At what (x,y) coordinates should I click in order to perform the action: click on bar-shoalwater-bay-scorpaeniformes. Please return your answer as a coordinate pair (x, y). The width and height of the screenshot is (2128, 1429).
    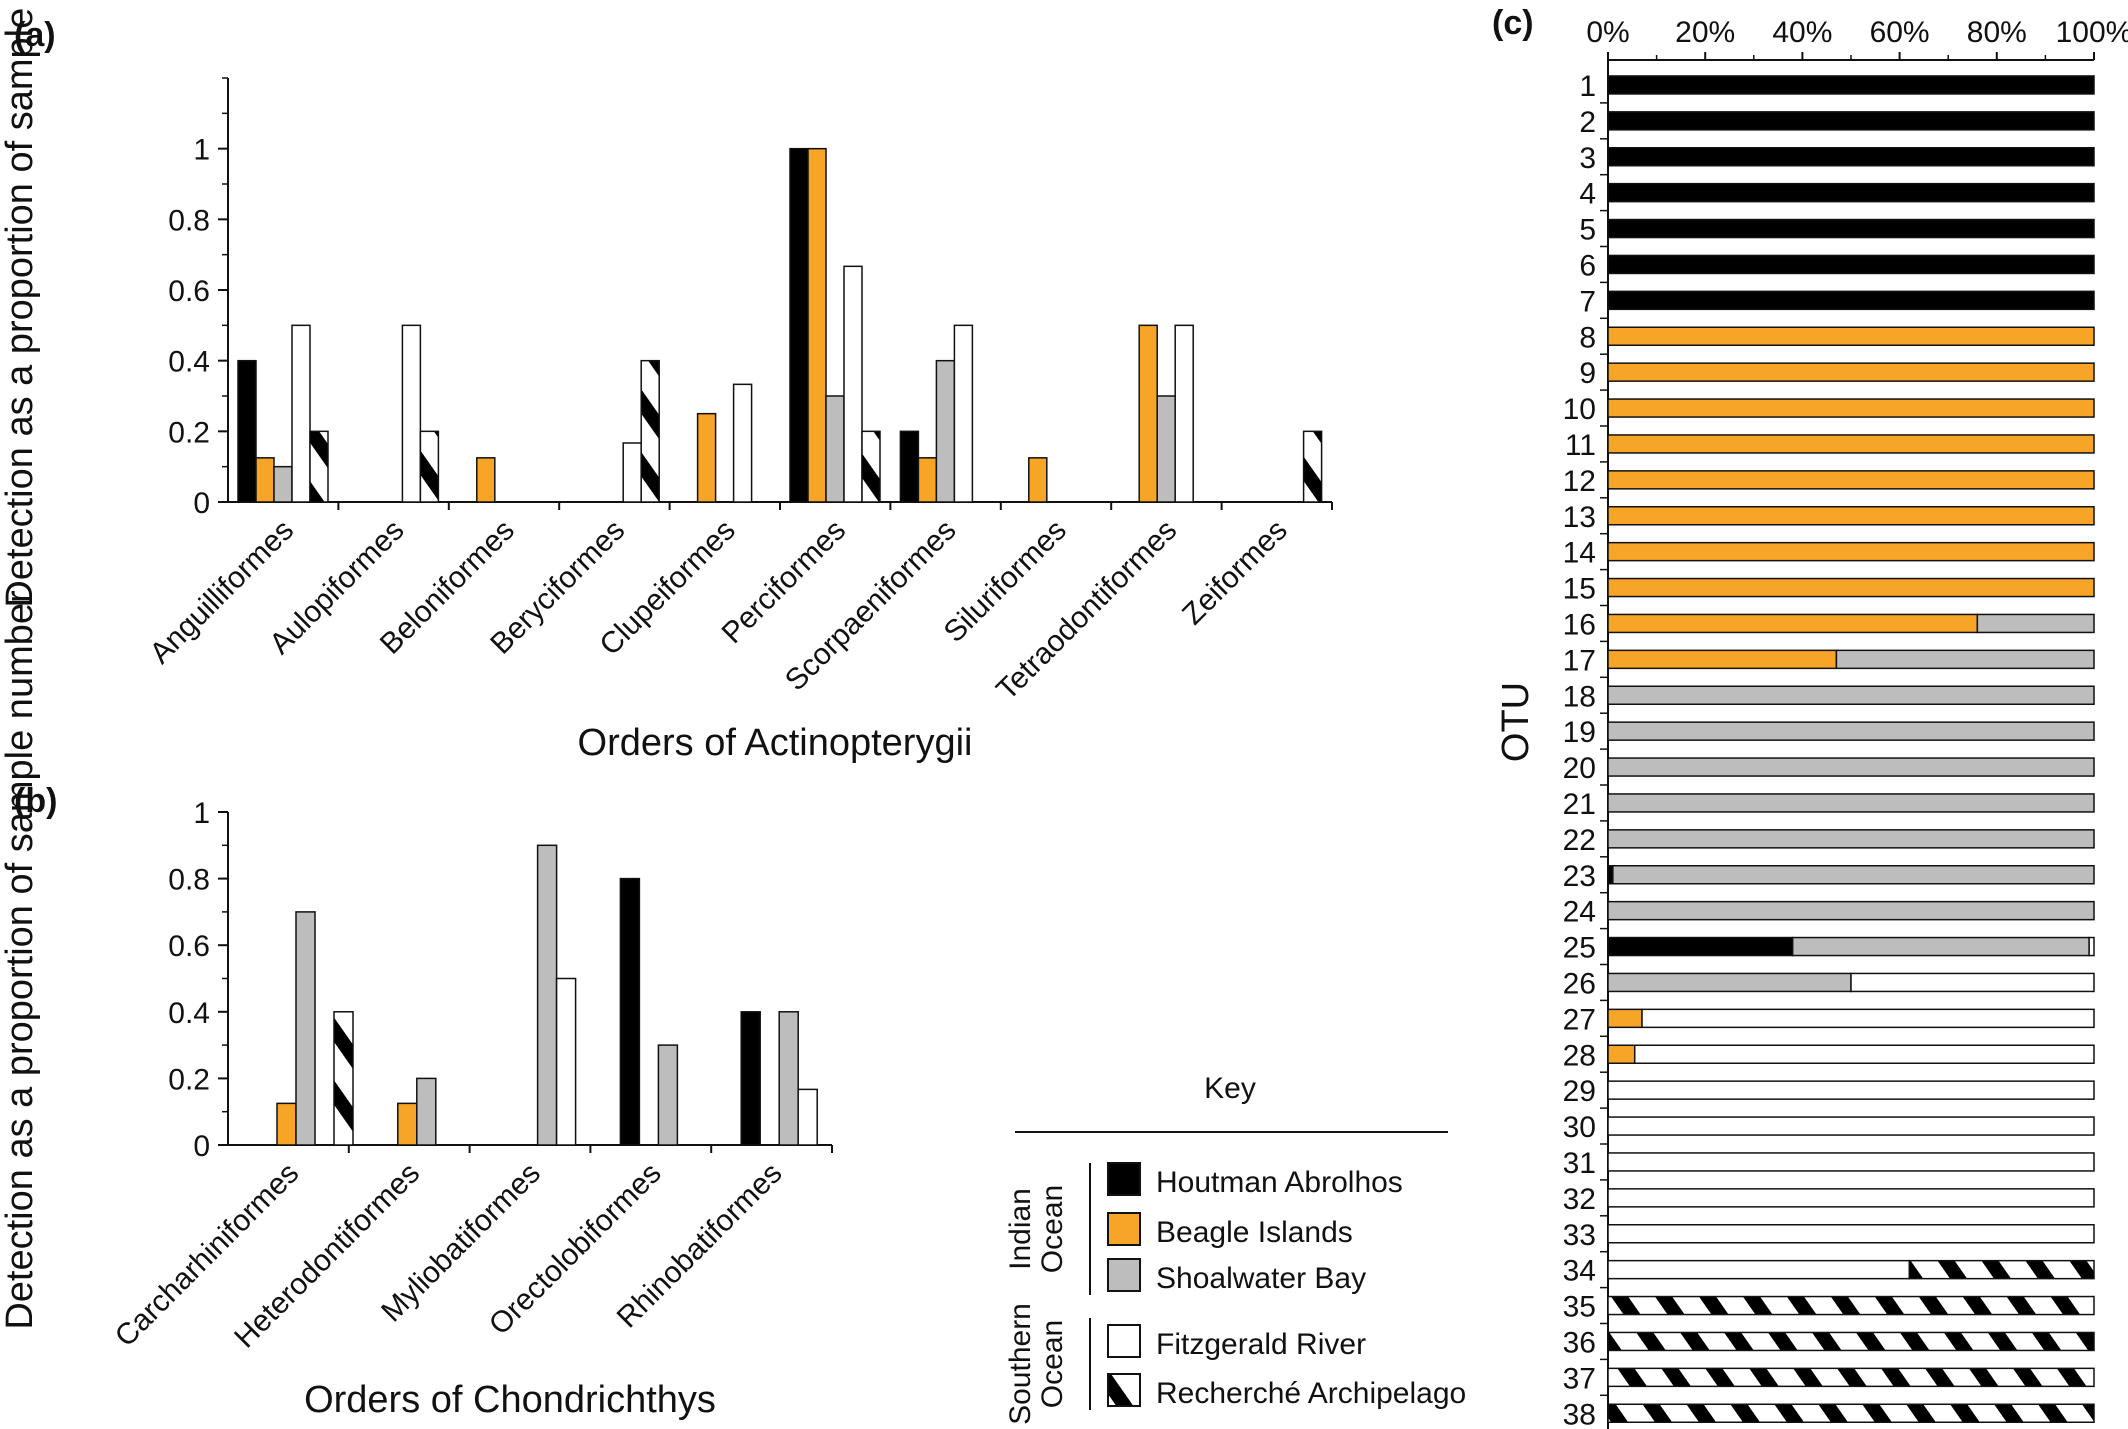
    Looking at the image, I should click on (945, 431).